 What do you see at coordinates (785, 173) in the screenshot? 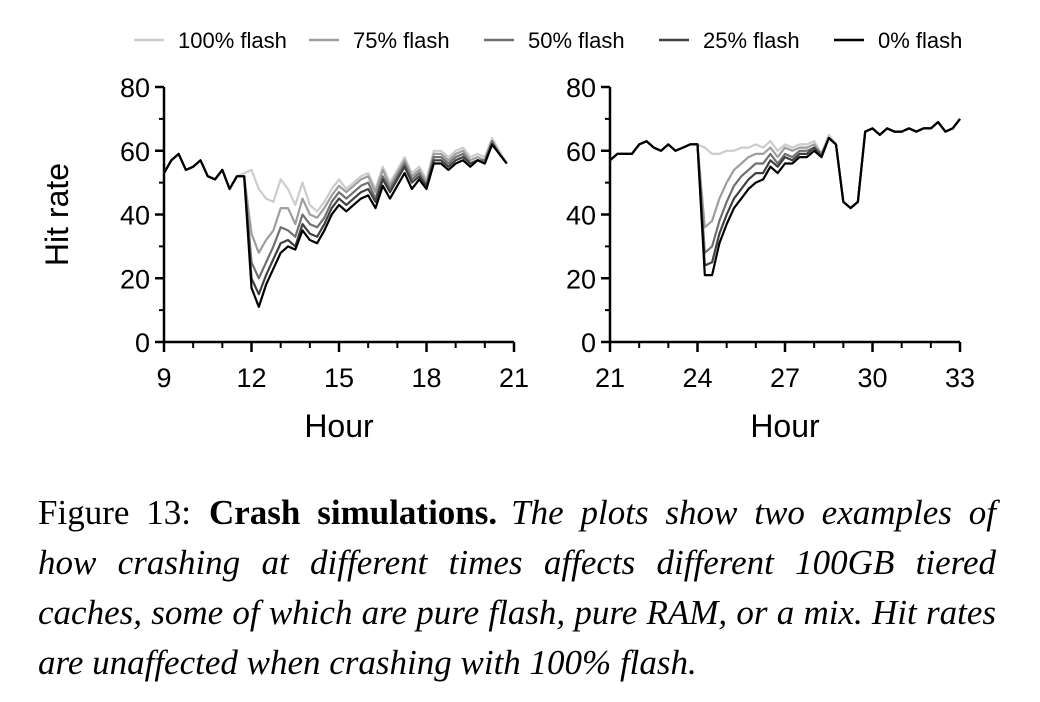
I see `series-75-flash-line` at bounding box center [785, 173].